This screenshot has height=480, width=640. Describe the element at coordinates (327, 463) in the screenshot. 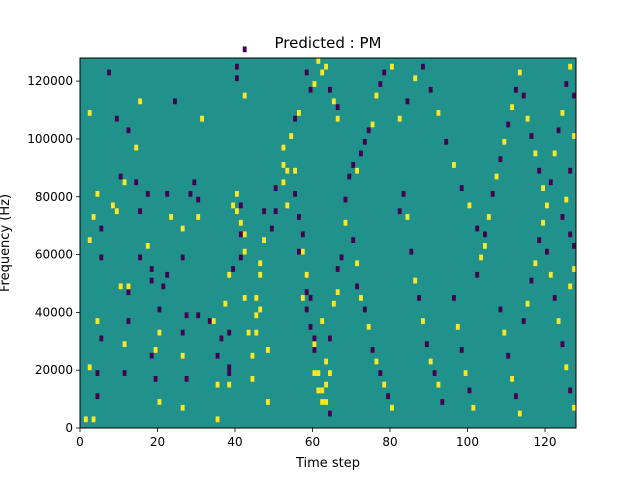

I see `x-axis-label: Time step` at that location.